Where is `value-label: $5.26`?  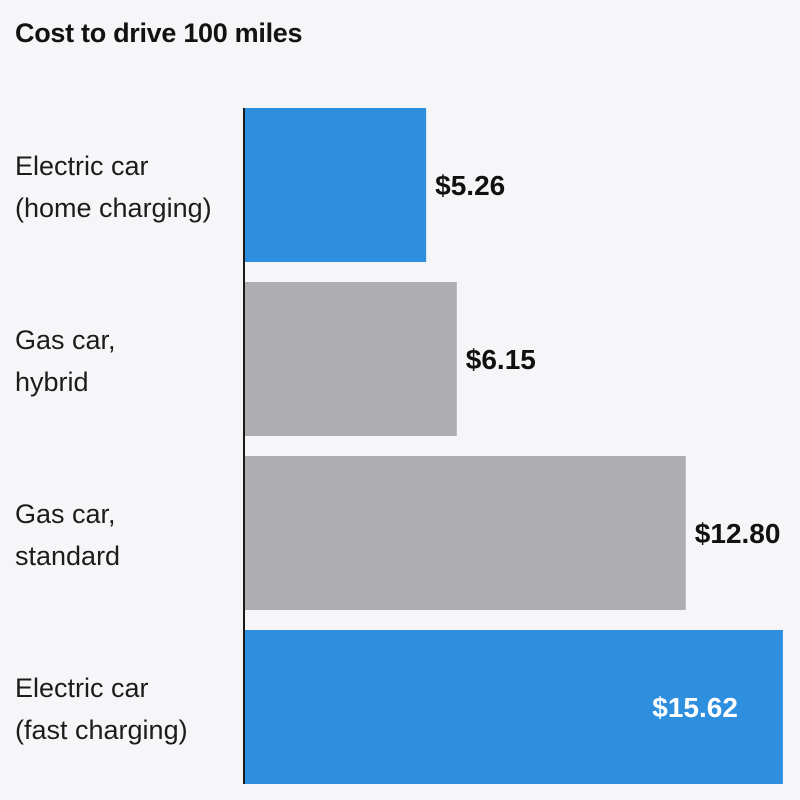
value-label: $5.26 is located at coordinates (470, 185).